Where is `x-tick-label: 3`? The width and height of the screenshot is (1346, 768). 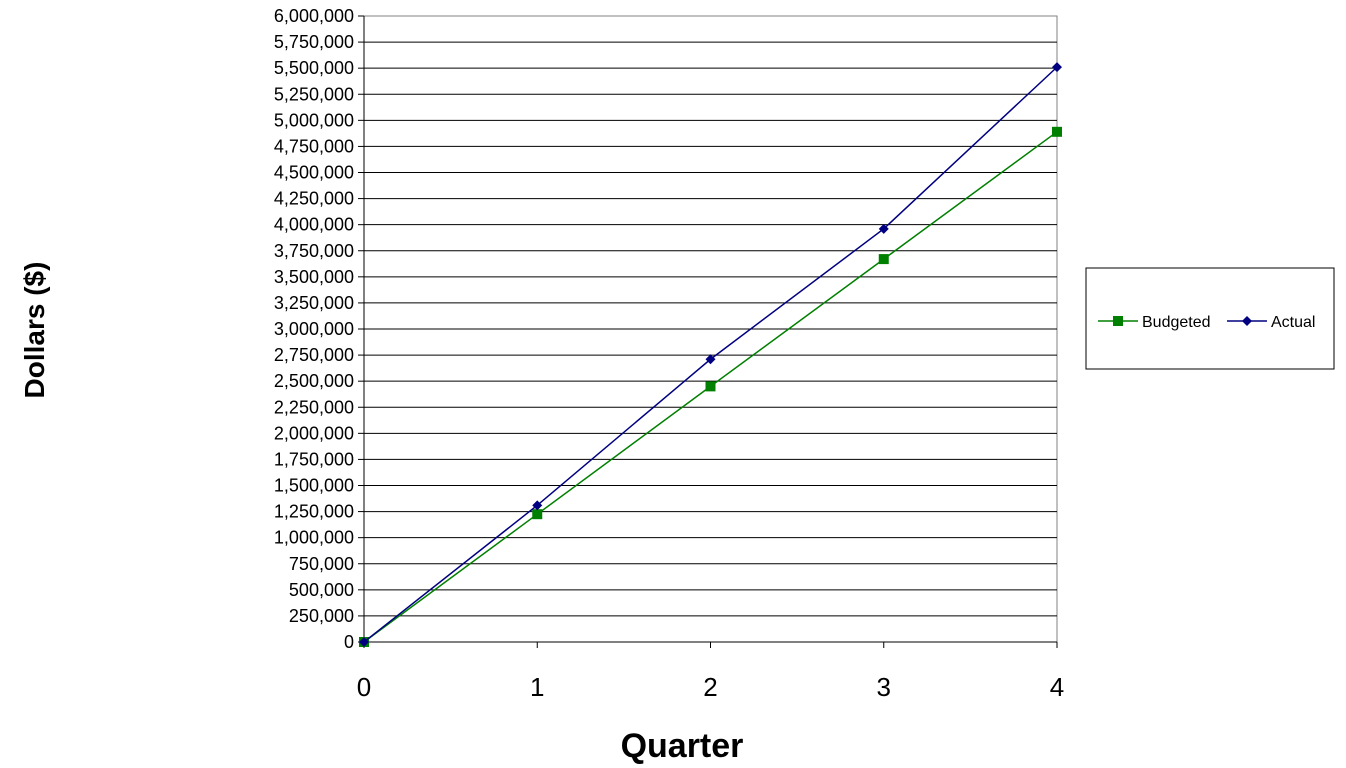
x-tick-label: 3 is located at coordinates (884, 687).